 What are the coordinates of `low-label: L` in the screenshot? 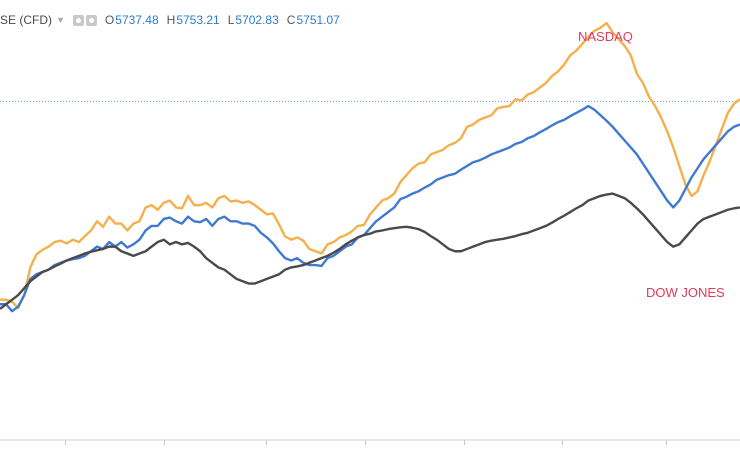 It's located at (231, 20).